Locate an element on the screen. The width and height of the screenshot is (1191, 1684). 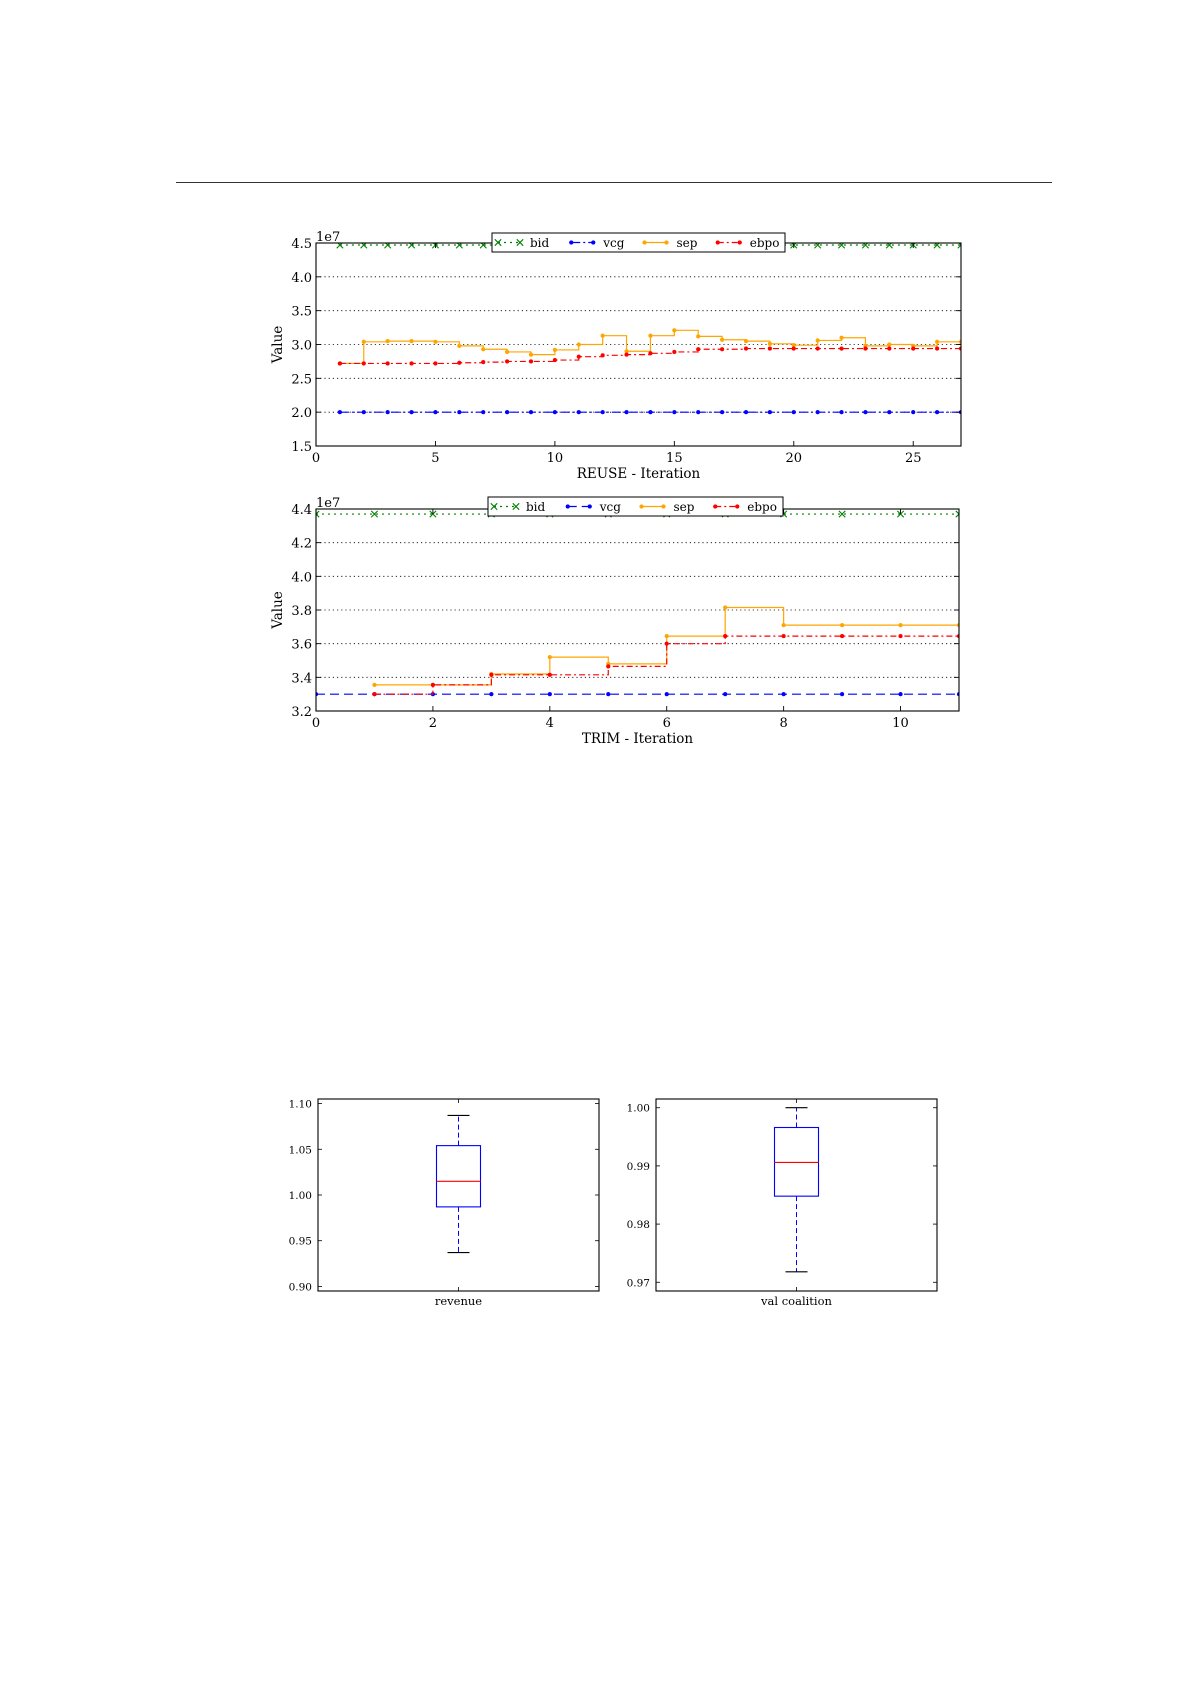
y-tick-label: 2.0 is located at coordinates (301, 413).